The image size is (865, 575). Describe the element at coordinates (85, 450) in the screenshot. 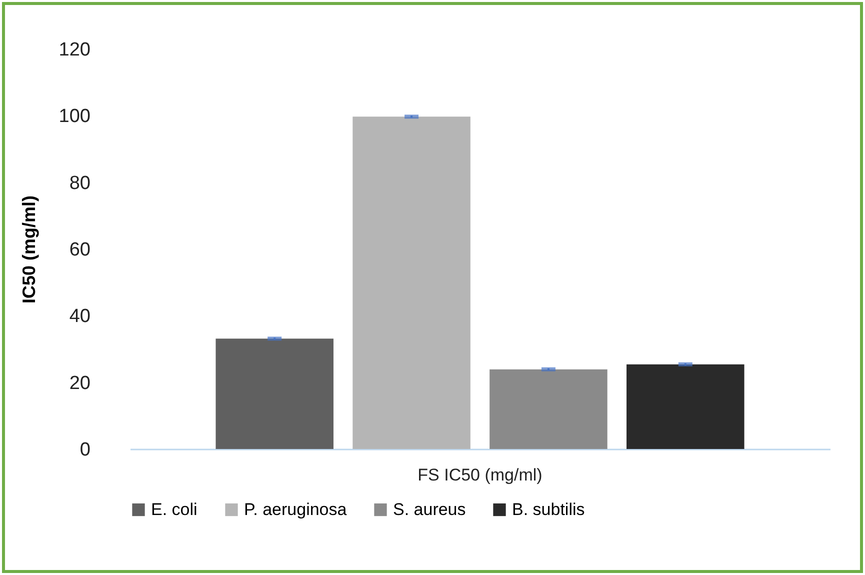

I see `y-tick-label: 0` at that location.